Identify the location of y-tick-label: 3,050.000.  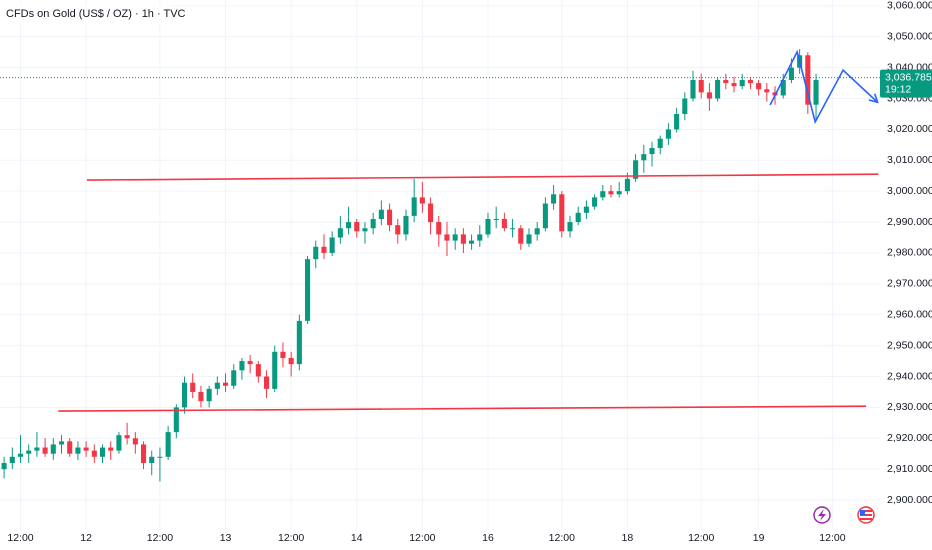
(909, 37).